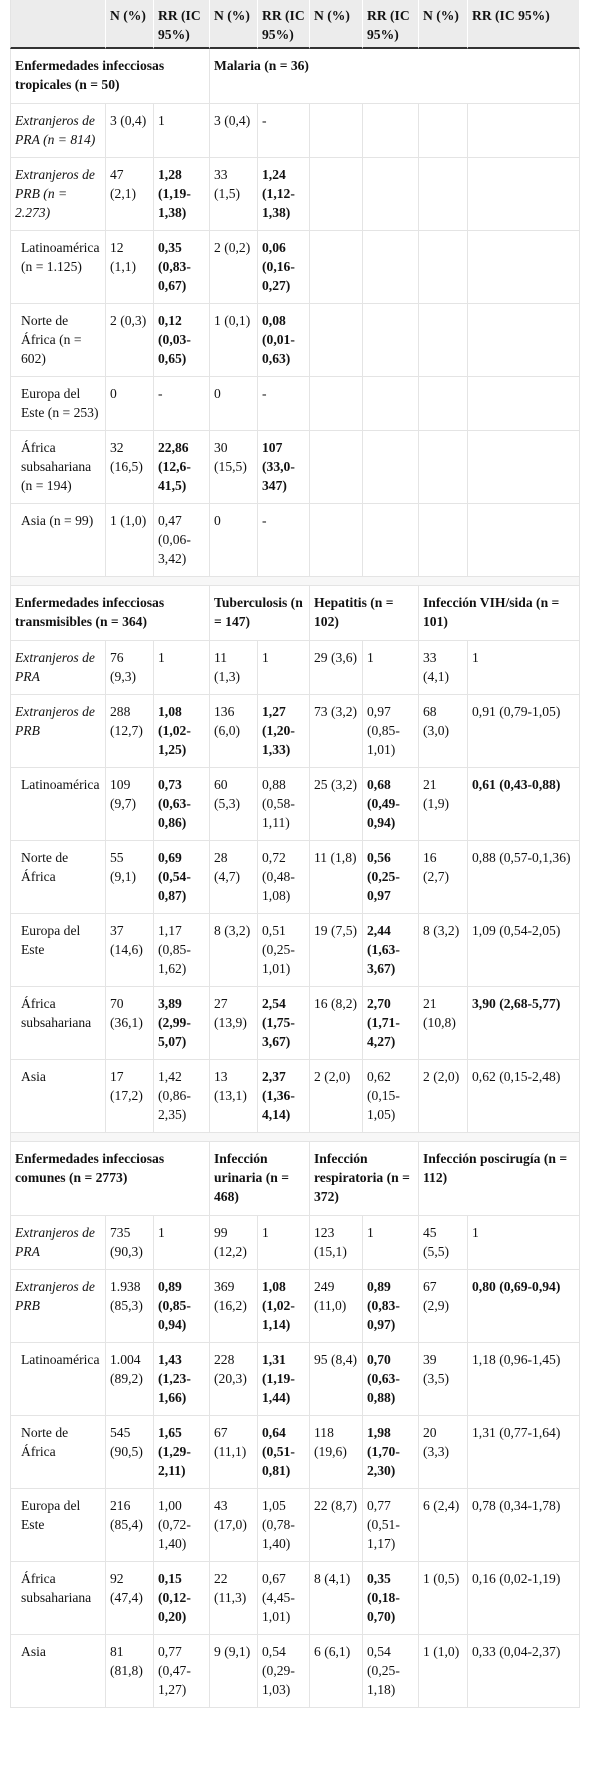  Describe the element at coordinates (58, 1379) in the screenshot. I see `row-label: Latinoamérica` at that location.